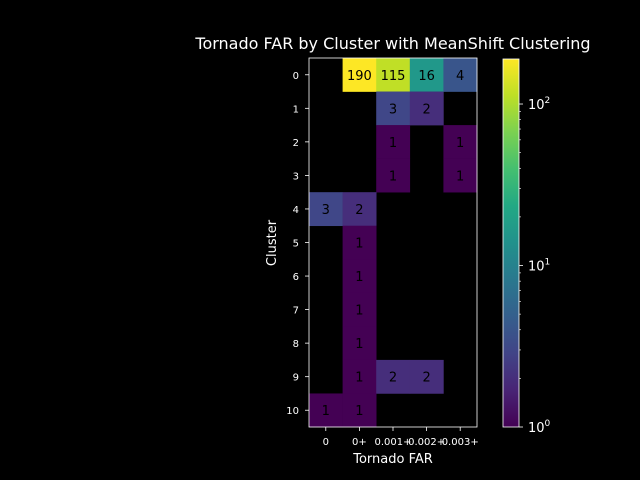  Describe the element at coordinates (539, 266) in the screenshot. I see `colorbar-tick-label: 10¹` at that location.